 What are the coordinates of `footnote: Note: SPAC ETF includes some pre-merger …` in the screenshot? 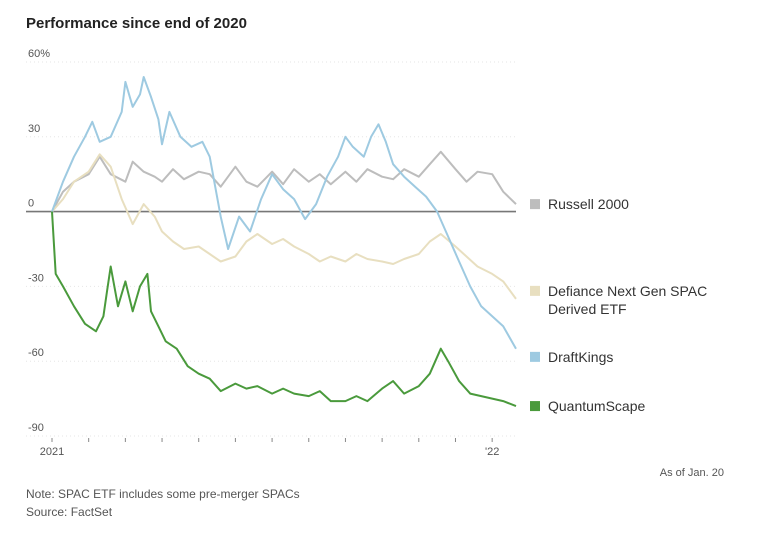 It's located at (163, 503).